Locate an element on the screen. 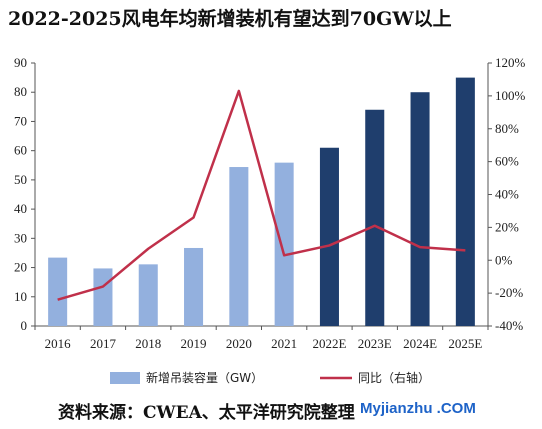 This screenshot has width=542, height=429. legend-swatch-bars is located at coordinates (125, 378).